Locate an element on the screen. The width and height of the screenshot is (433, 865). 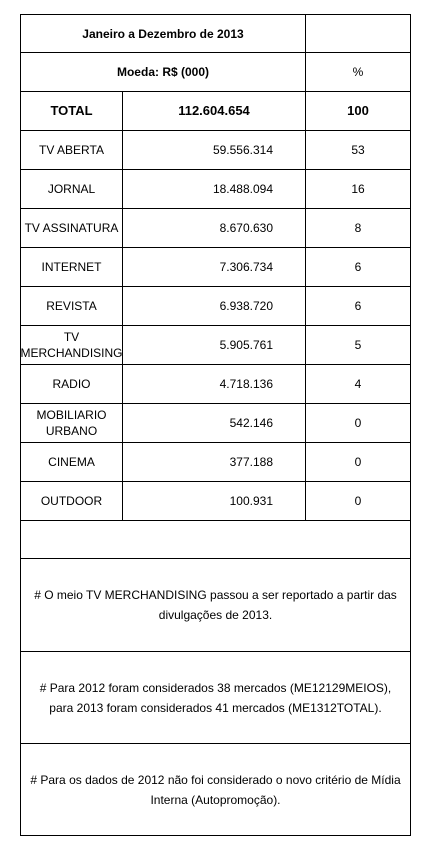
media-percent: 16 is located at coordinates (358, 189).